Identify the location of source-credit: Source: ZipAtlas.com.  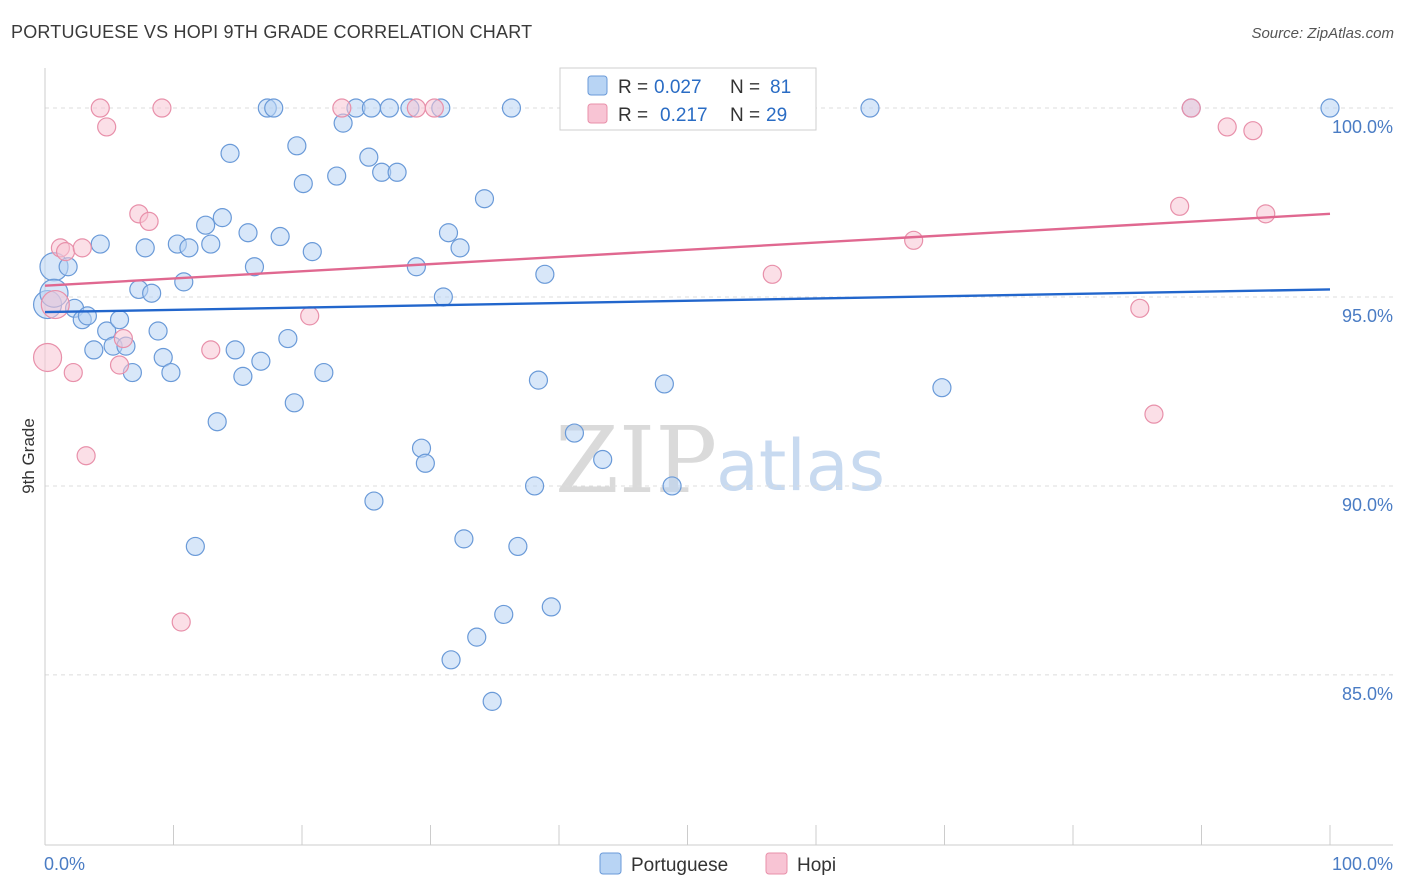
(1322, 33).